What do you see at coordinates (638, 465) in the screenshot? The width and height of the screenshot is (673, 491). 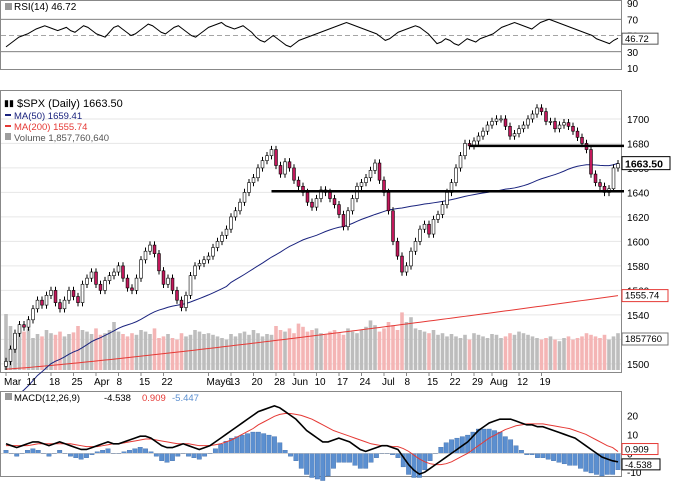 I see `macd-value-tag-text: -4.538` at bounding box center [638, 465].